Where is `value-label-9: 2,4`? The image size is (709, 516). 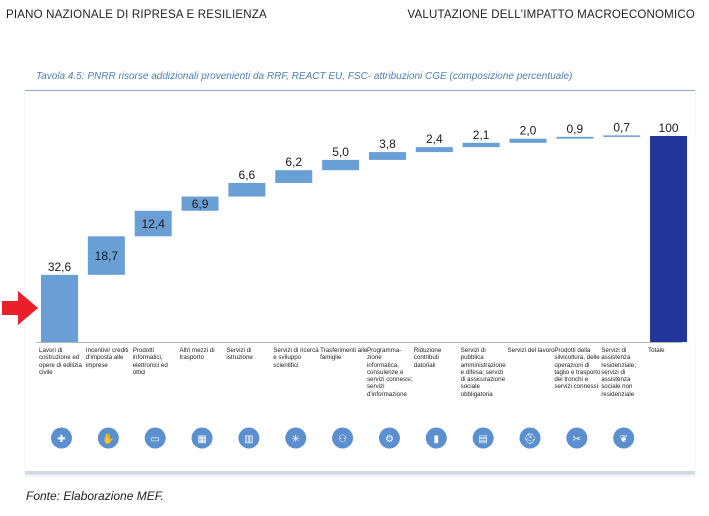 value-label-9: 2,4 is located at coordinates (434, 139).